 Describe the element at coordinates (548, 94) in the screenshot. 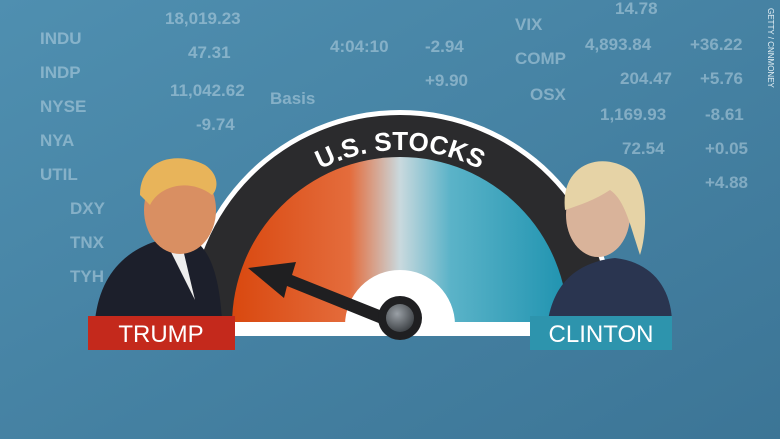

I see `ticker-text: OSX` at that location.